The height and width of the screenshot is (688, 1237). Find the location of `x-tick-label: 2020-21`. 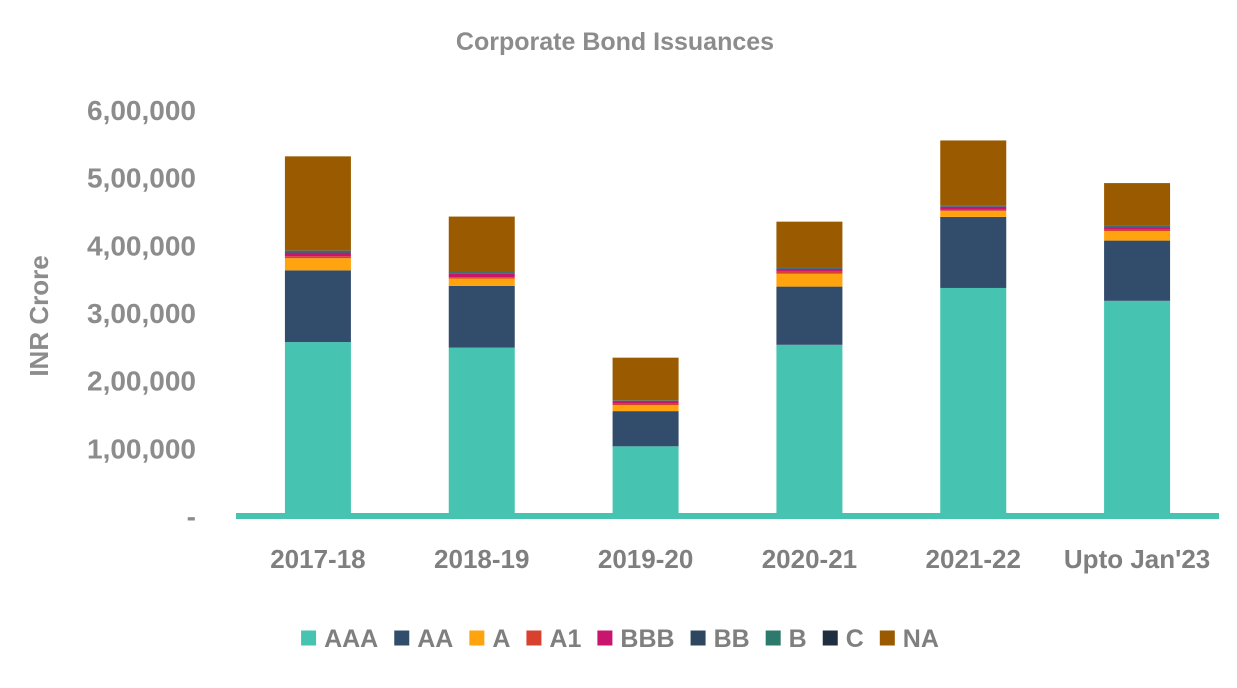

x-tick-label: 2020-21 is located at coordinates (809, 559).